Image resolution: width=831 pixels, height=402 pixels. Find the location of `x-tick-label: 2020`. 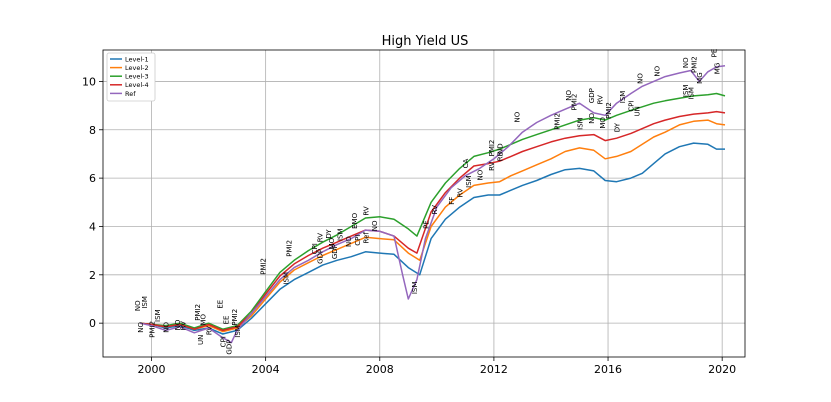

x-tick-label: 2020 is located at coordinates (722, 369).